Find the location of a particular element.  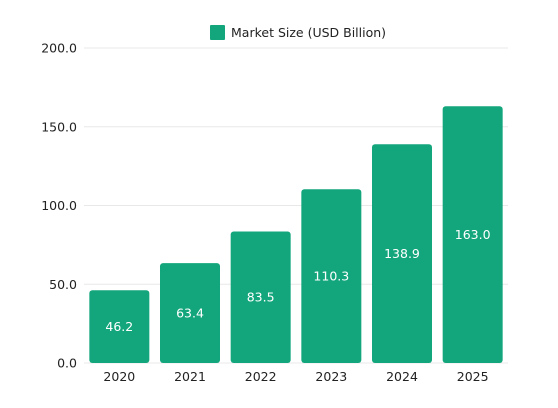

x-axis: 2020 2021 2022 2023 2024 2025 is located at coordinates (295, 376).